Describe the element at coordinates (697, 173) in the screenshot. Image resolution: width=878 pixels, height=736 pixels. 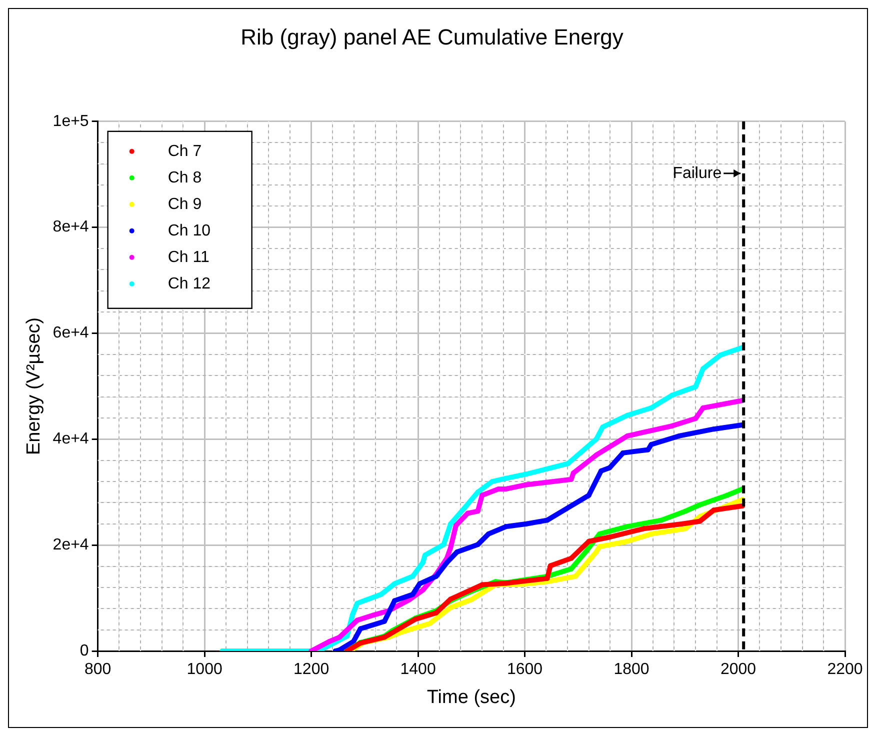
I see `ref-line-label: Failure` at that location.